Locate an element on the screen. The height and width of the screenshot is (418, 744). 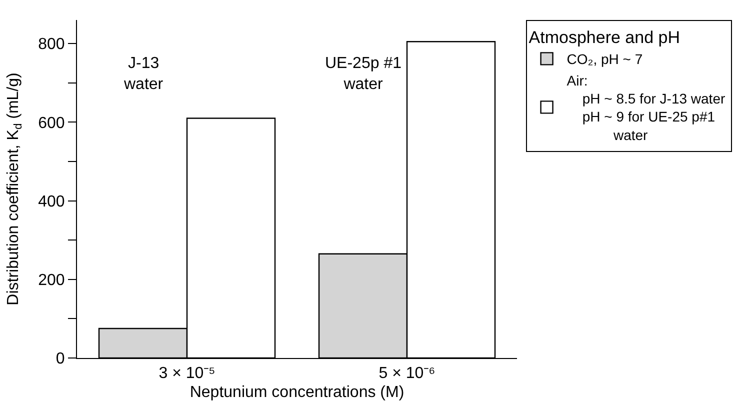
x-axis-title: Neptunium concentrations (M) is located at coordinates (297, 392).